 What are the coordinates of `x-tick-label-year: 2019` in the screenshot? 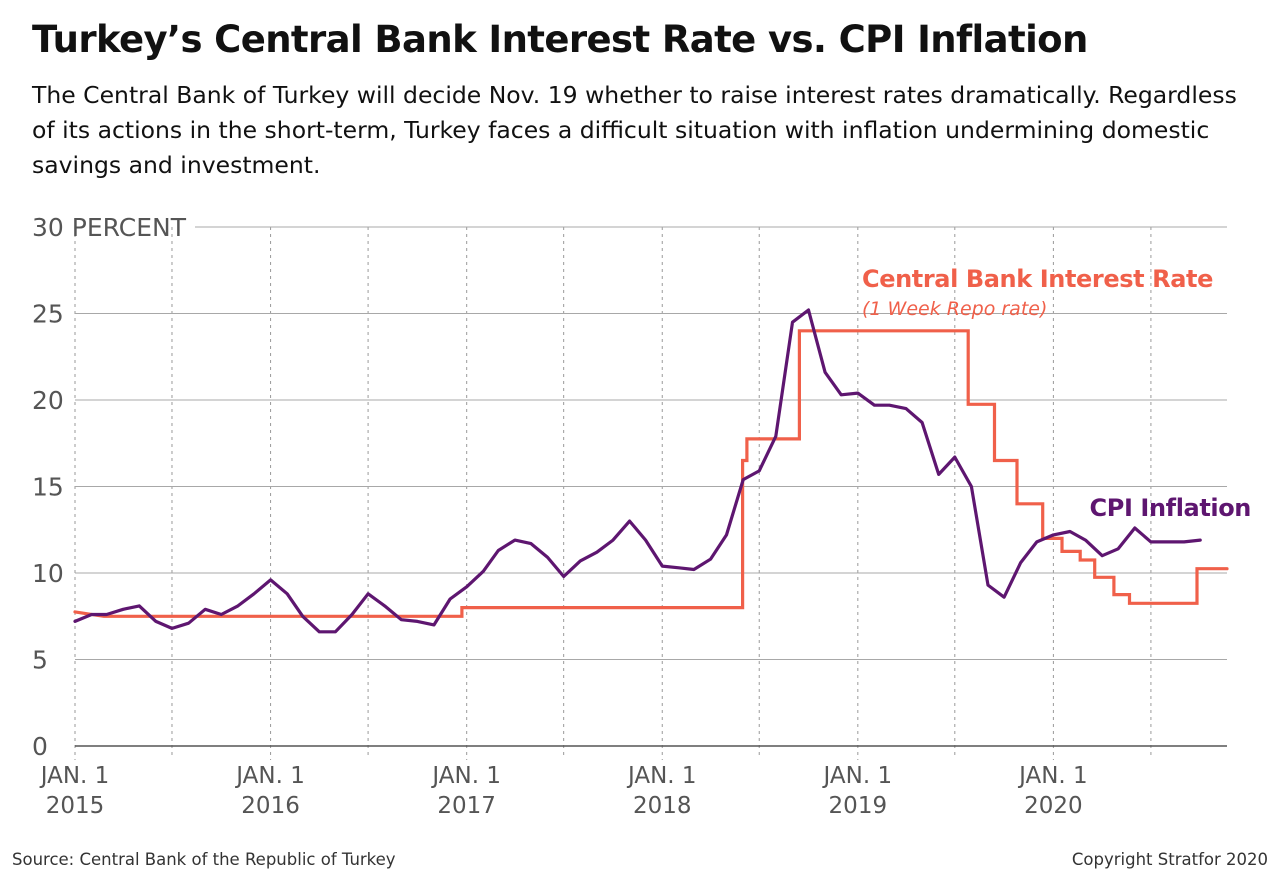 It's located at (858, 806).